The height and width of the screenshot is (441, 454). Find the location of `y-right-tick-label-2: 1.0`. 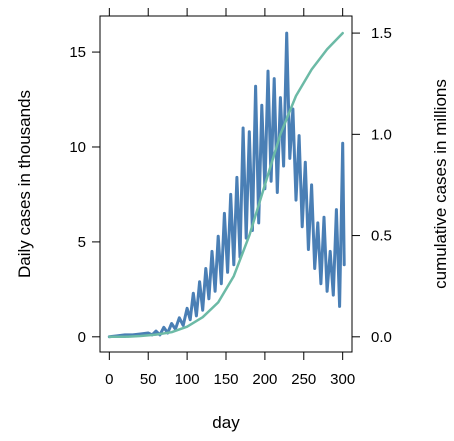

y-right-tick-label-2: 1.0 is located at coordinates (381, 134).